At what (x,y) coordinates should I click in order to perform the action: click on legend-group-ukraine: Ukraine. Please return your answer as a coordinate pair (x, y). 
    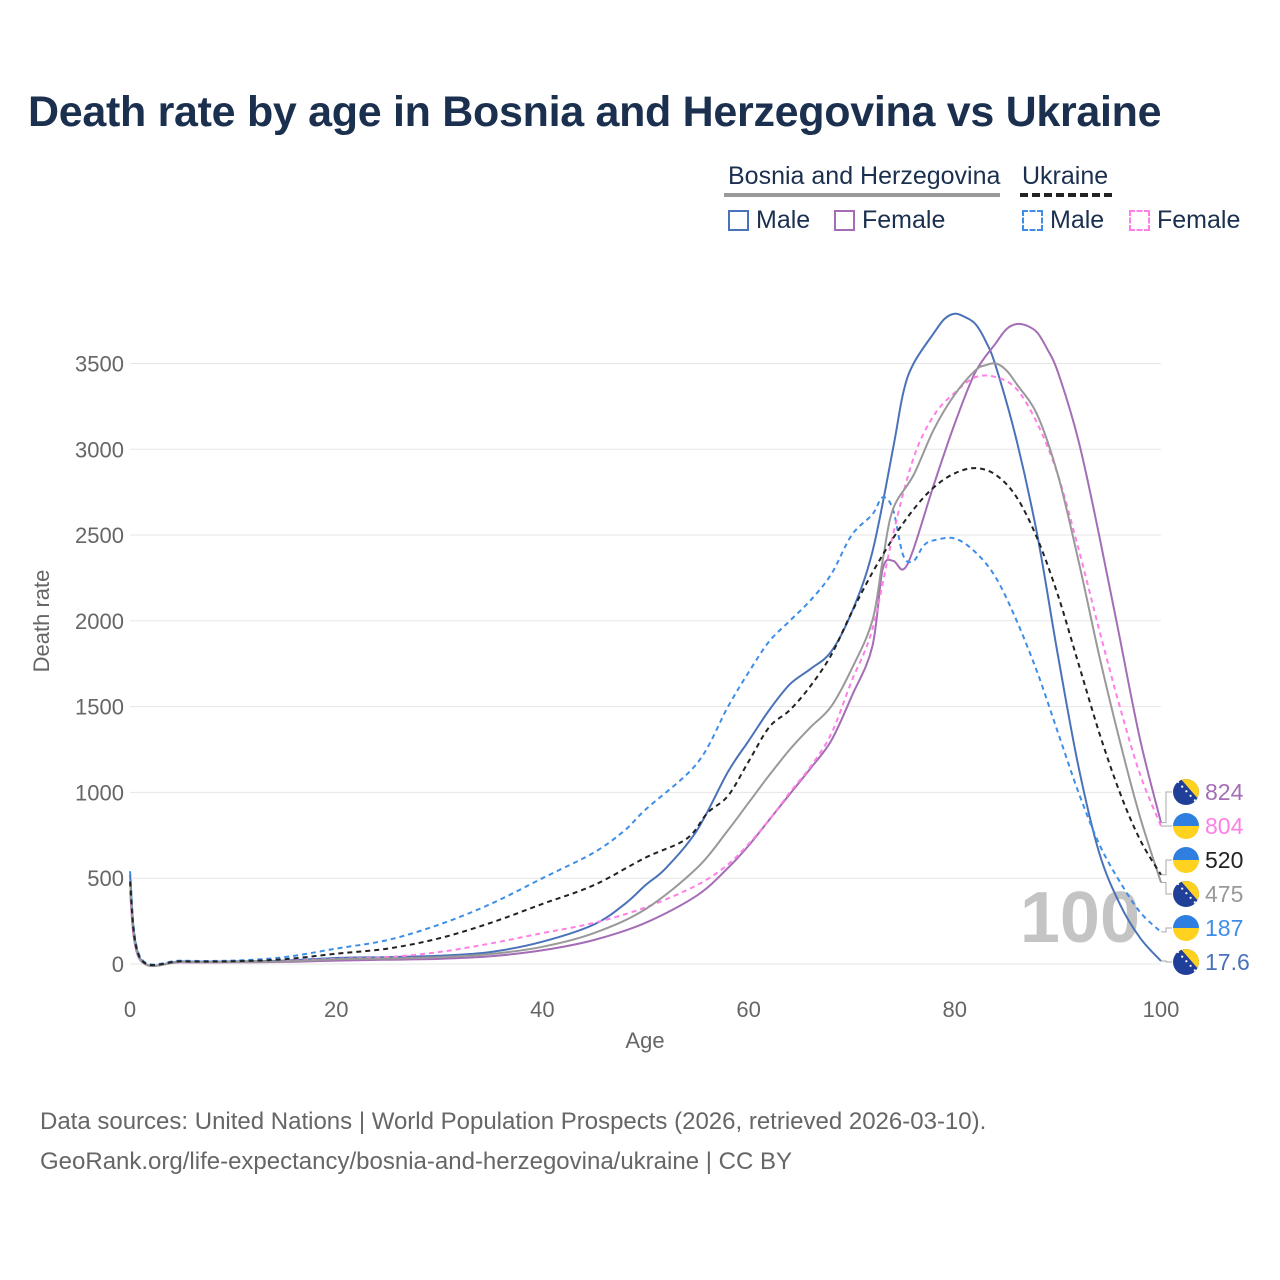
    Looking at the image, I should click on (1065, 176).